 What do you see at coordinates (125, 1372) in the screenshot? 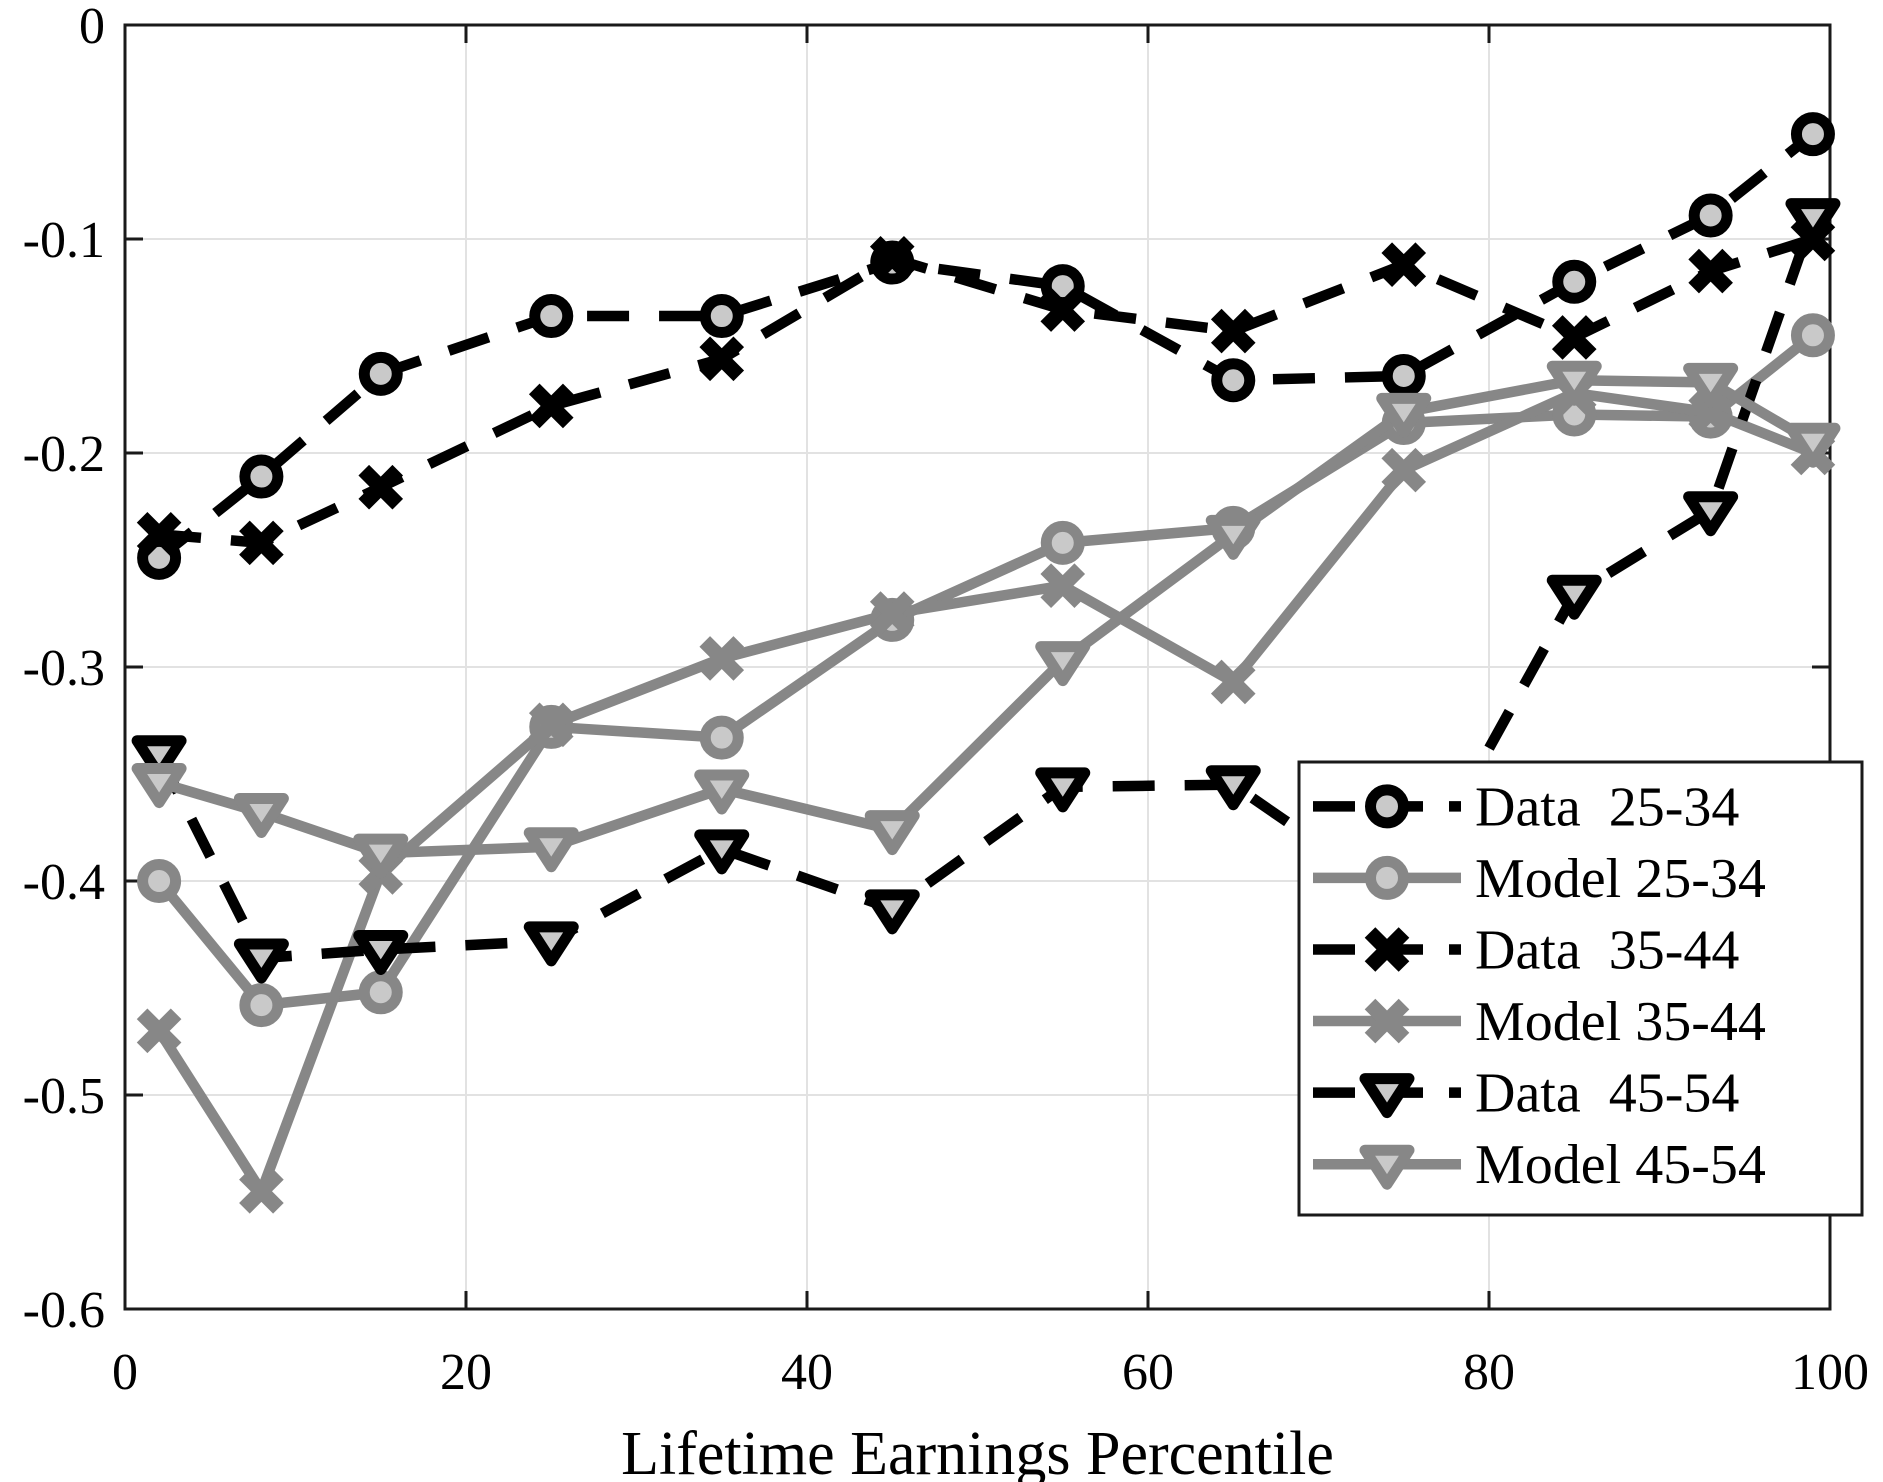
I see `x-tick-label: 0` at bounding box center [125, 1372].